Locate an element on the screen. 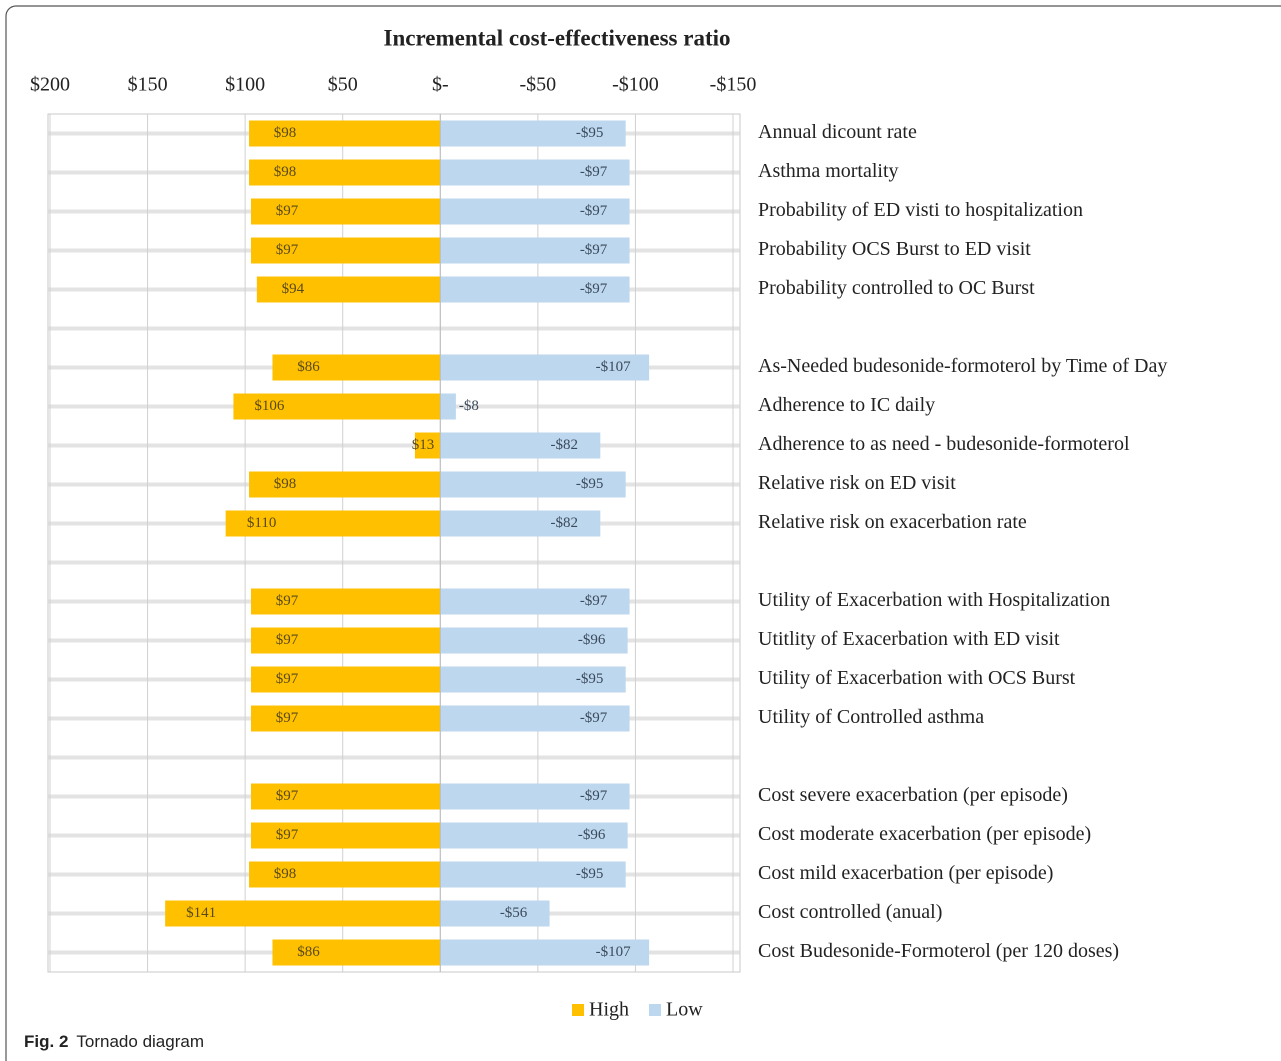 The image size is (1281, 1061). category-label: Cost moderate exacerbation (per episode) is located at coordinates (924, 834).